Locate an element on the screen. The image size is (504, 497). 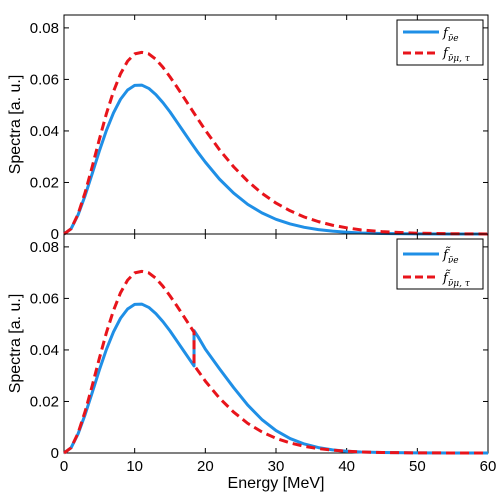
top-legend: fν̄e fν̄μ, τ is located at coordinates (440, 42).